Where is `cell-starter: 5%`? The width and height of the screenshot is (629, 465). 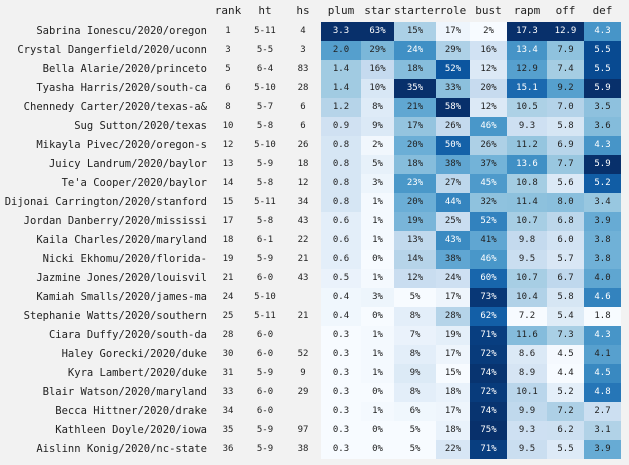 cell-starter: 5% is located at coordinates (415, 430).